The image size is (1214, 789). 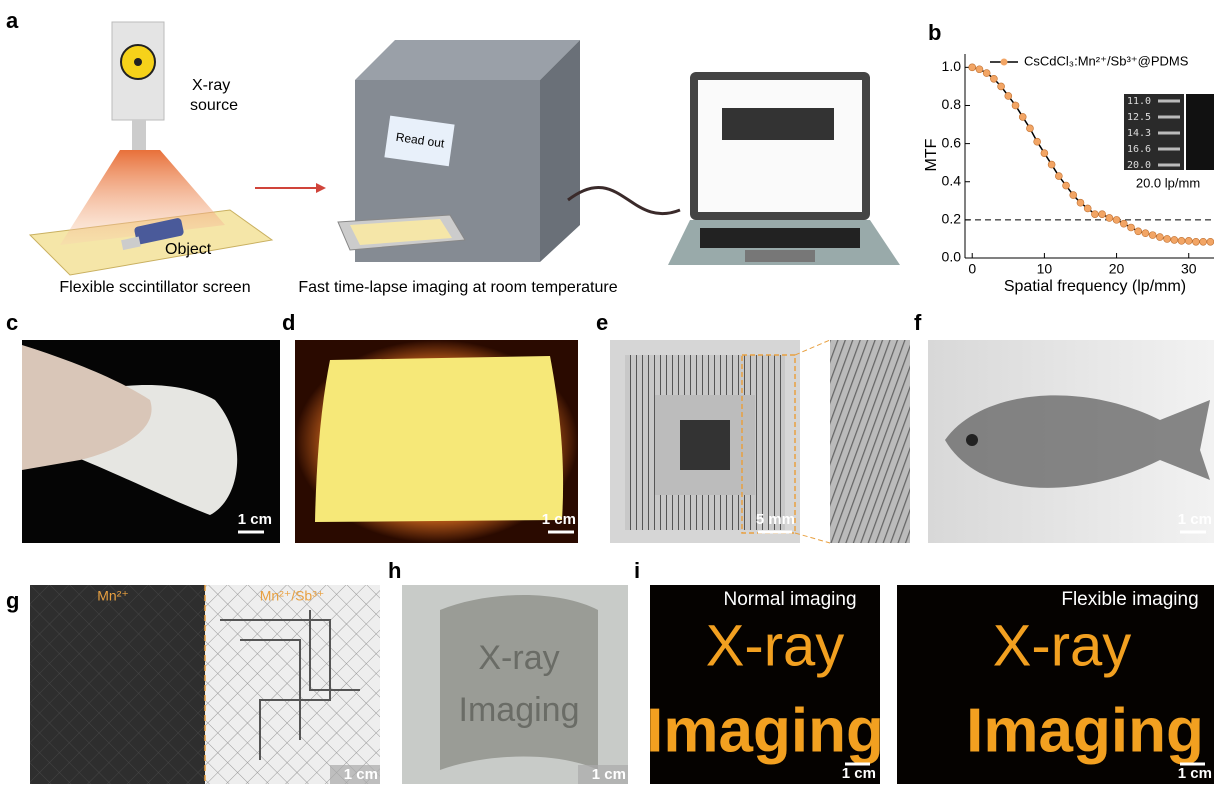 I want to click on panel-label: d, so click(x=288, y=322).